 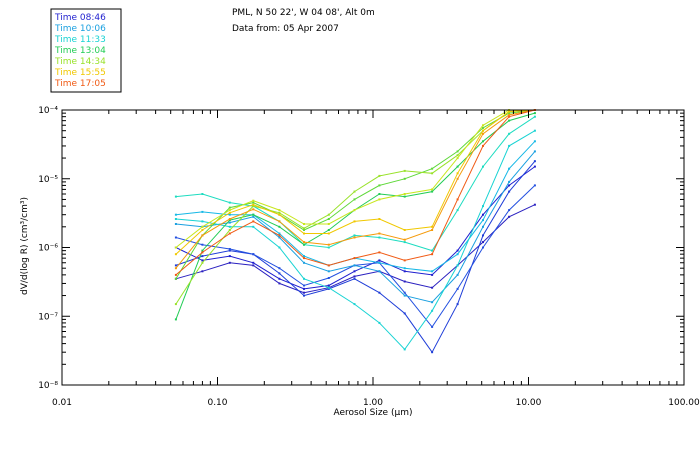 I want to click on x-tick-label-1: 0.10, so click(x=217, y=403).